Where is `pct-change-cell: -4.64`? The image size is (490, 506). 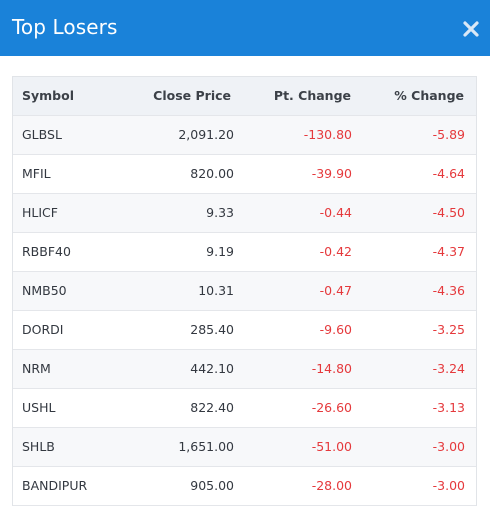 pct-change-cell: -4.64 is located at coordinates (448, 173).